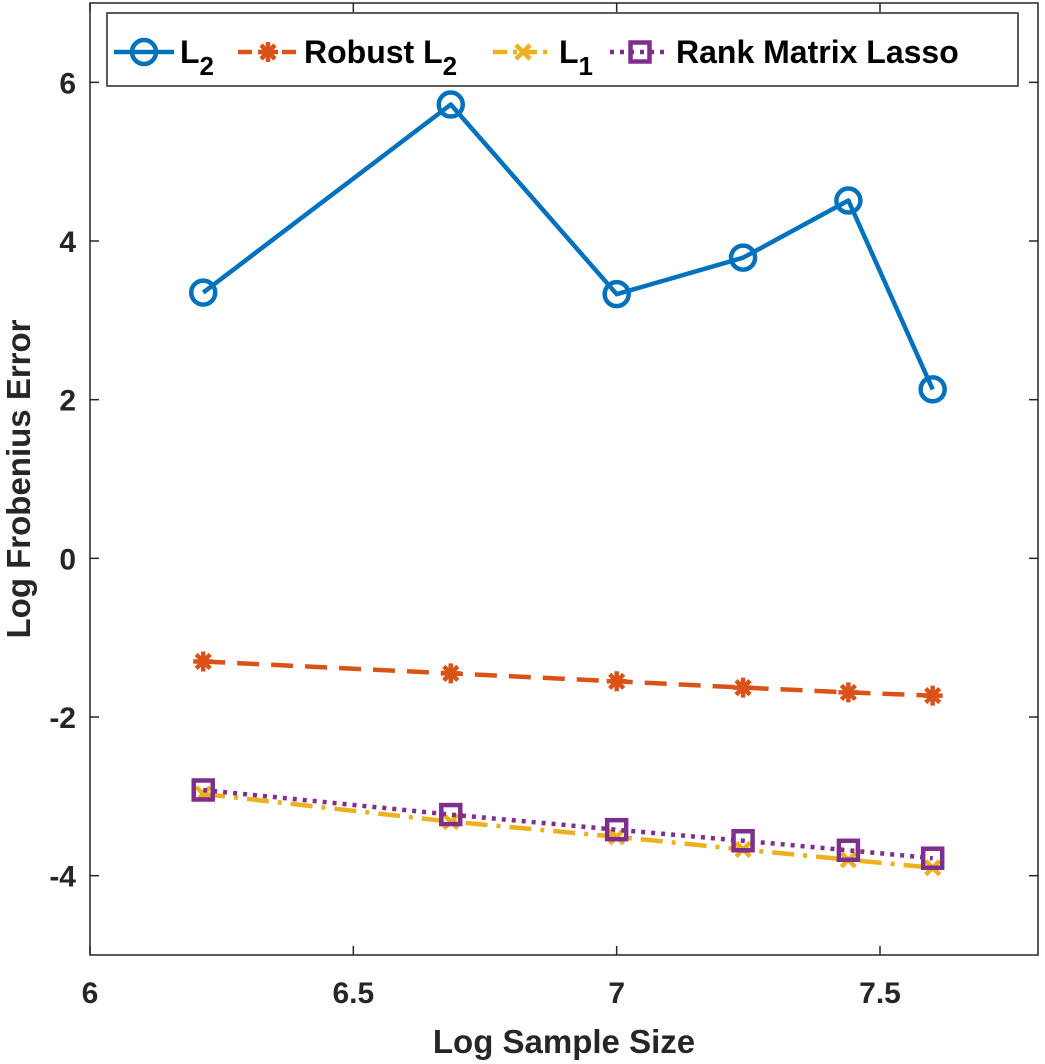  Describe the element at coordinates (616, 993) in the screenshot. I see `x-tick-label: 7` at that location.